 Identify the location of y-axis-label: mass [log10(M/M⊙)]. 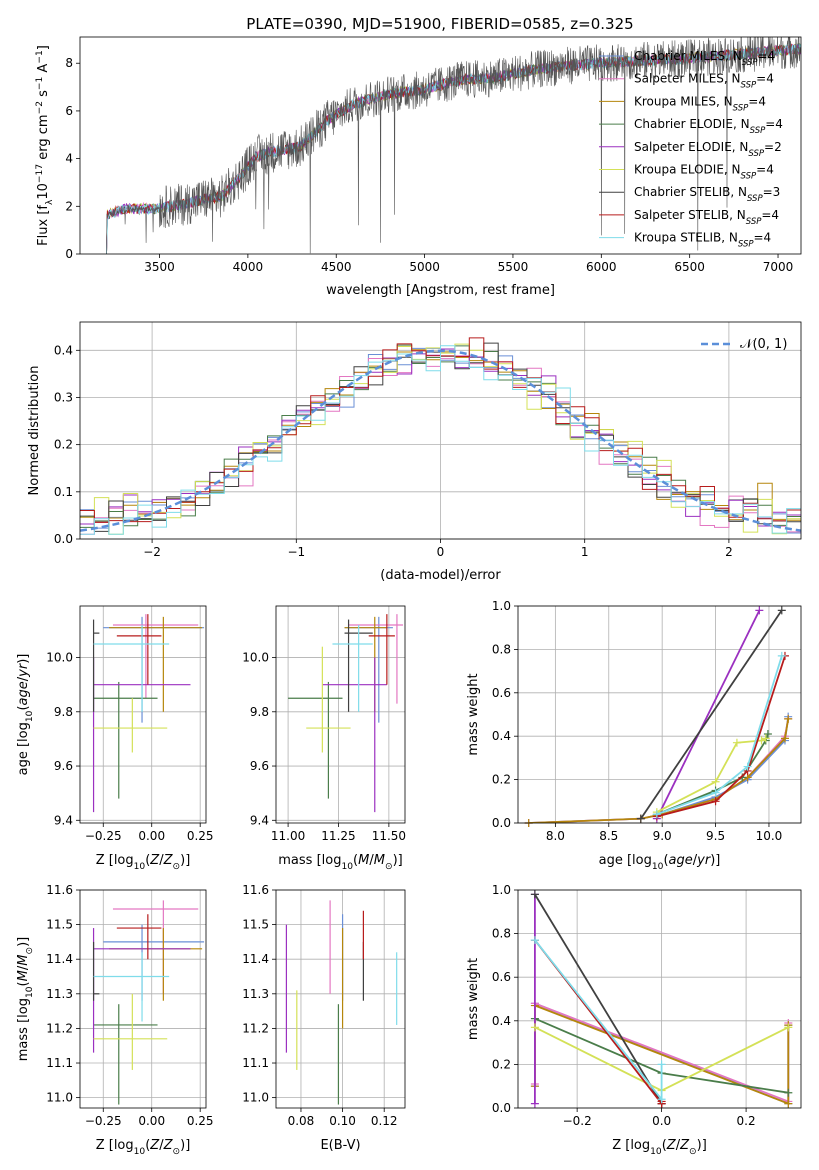
(25, 999).